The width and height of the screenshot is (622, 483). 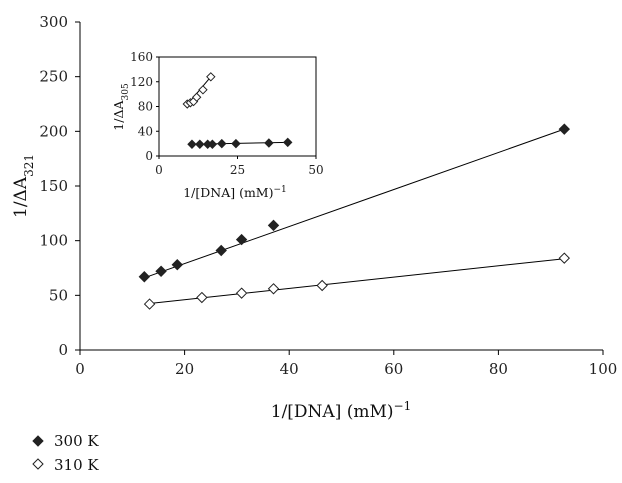 What do you see at coordinates (21, 197) in the screenshot?
I see `main-y-axis-title-text: 1/ΔA` at bounding box center [21, 197].